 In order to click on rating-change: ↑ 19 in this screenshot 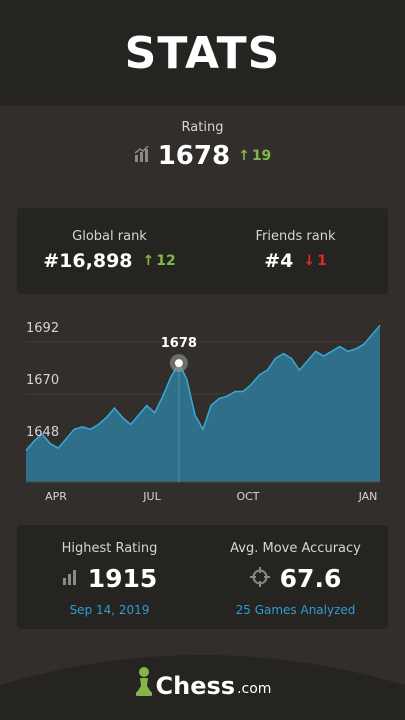, I will do `click(254, 156)`.